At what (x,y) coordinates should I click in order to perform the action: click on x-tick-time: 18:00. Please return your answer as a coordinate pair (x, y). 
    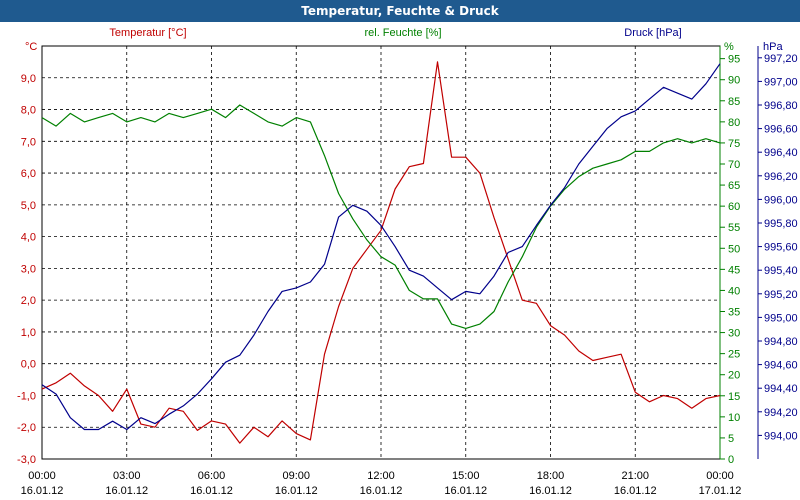
    Looking at the image, I should click on (551, 476).